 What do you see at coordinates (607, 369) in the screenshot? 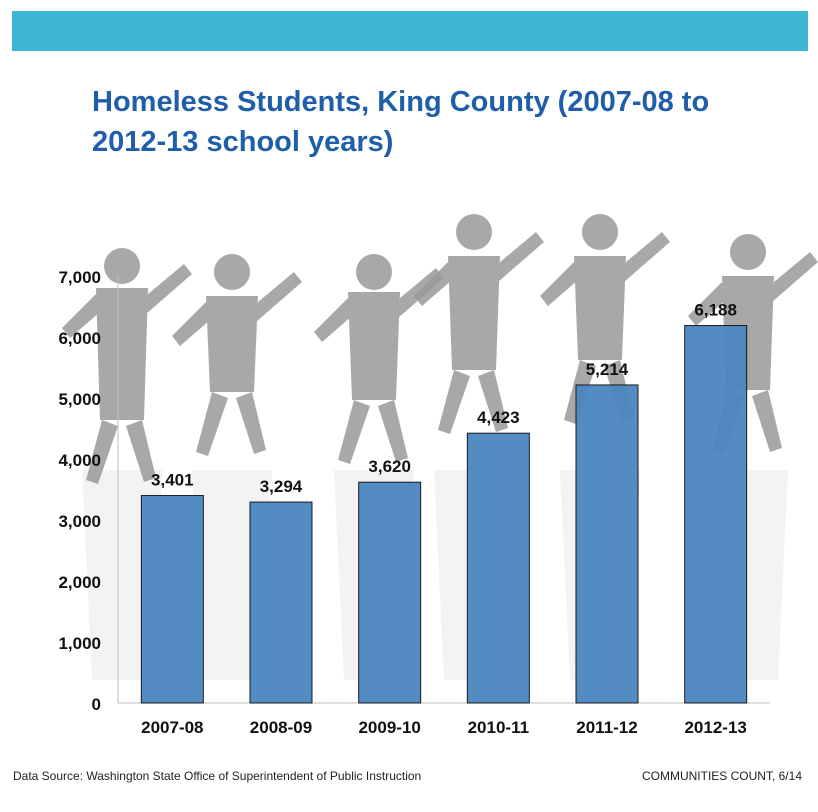
I see `bar-value-label: 5,214` at bounding box center [607, 369].